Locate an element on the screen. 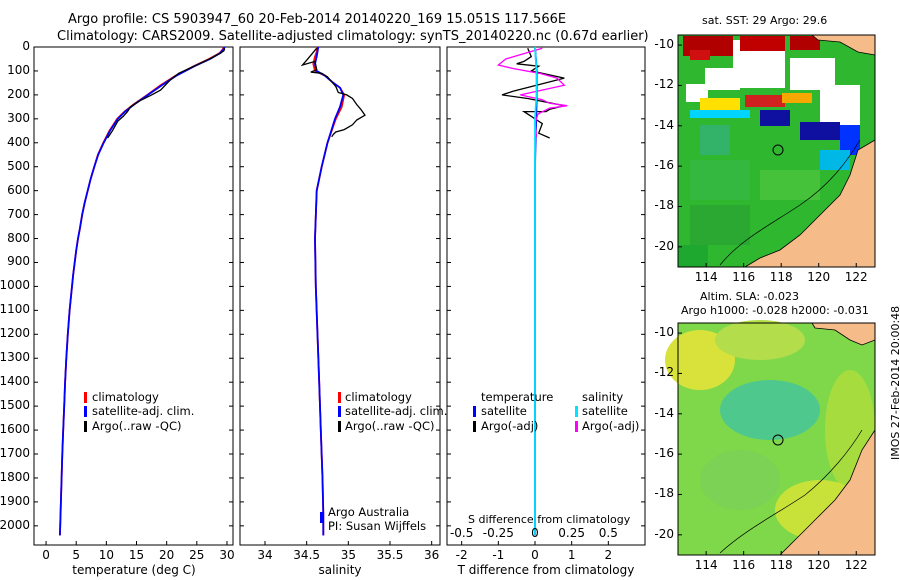  sla-map-ytick-label: -20 is located at coordinates (664, 533).